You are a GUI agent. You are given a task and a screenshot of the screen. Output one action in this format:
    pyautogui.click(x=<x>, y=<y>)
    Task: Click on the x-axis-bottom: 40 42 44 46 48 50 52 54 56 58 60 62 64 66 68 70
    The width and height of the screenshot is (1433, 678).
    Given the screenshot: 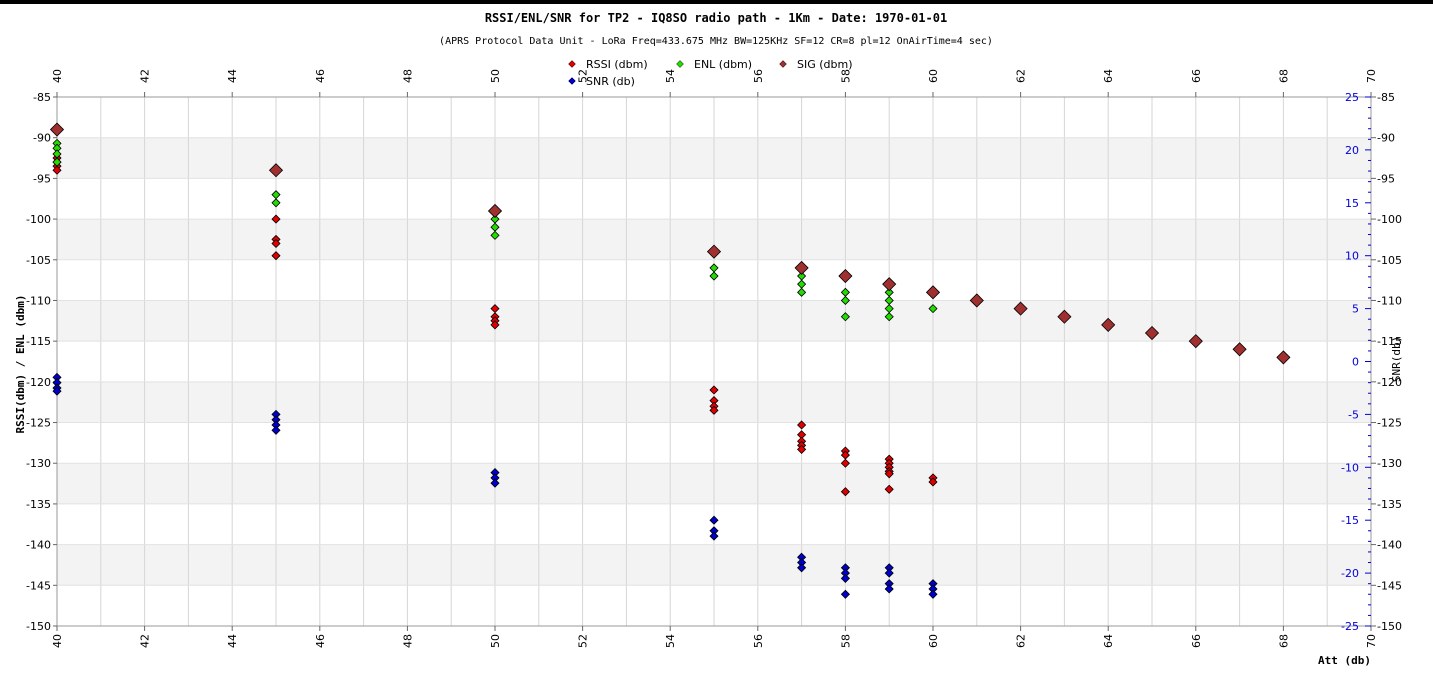 What is the action you would take?
    pyautogui.click(x=714, y=637)
    